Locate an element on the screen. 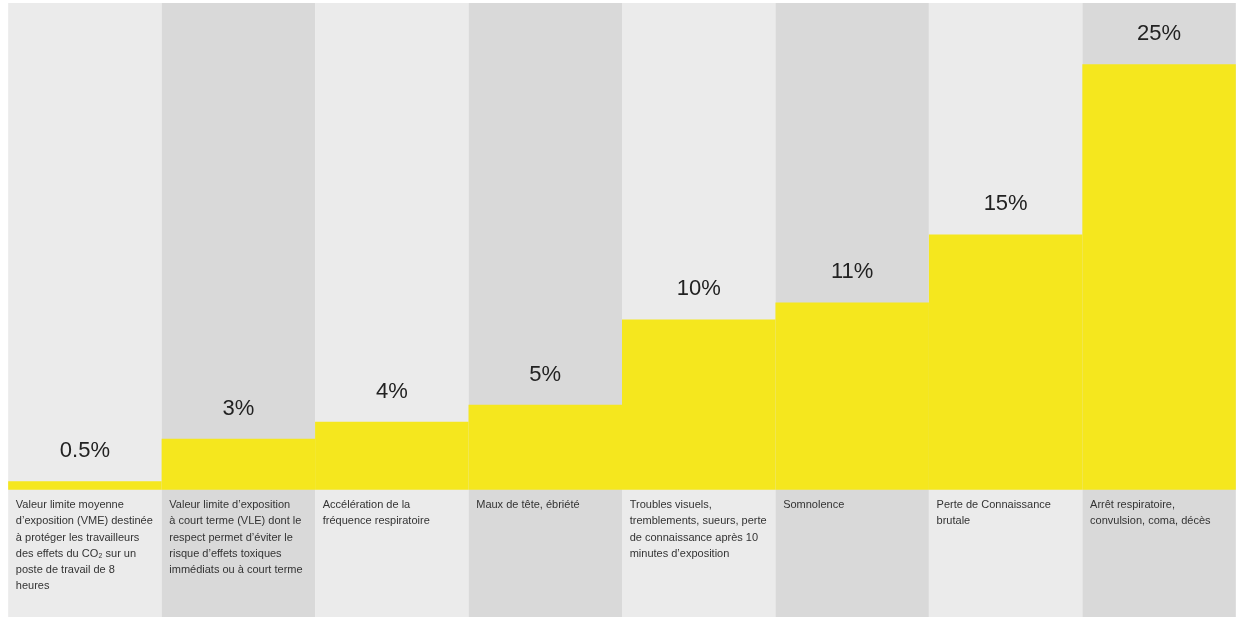 The height and width of the screenshot is (619, 1243). data-label: 15% is located at coordinates (1005, 203).